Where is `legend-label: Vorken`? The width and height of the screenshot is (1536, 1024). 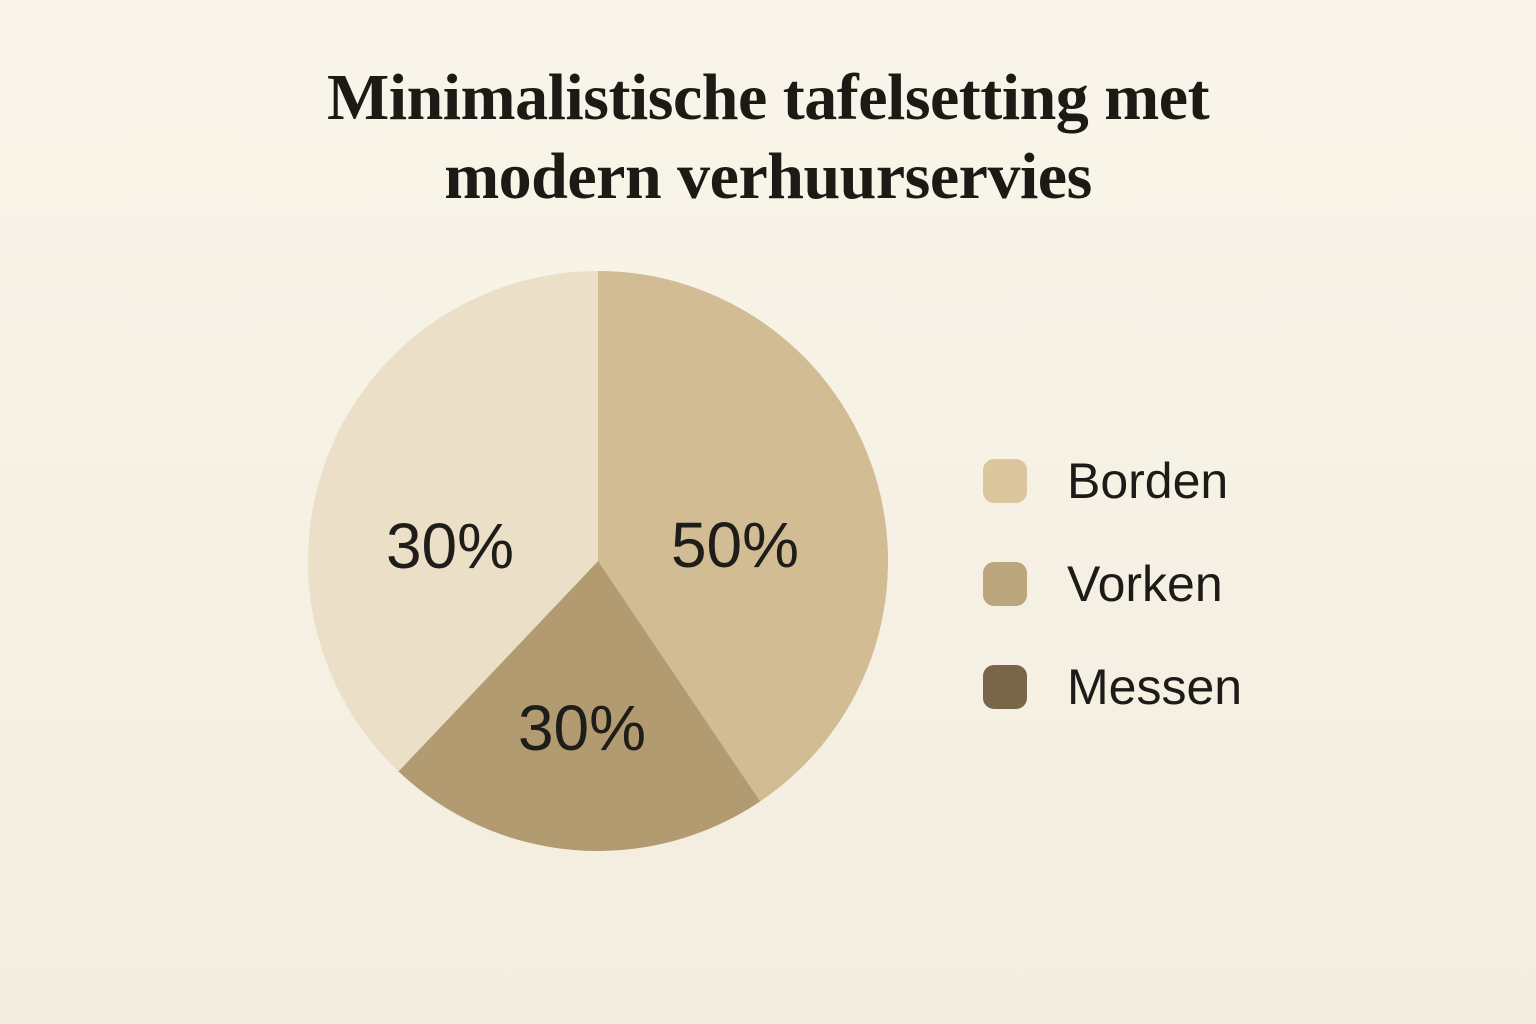
legend-label: Vorken is located at coordinates (1145, 584).